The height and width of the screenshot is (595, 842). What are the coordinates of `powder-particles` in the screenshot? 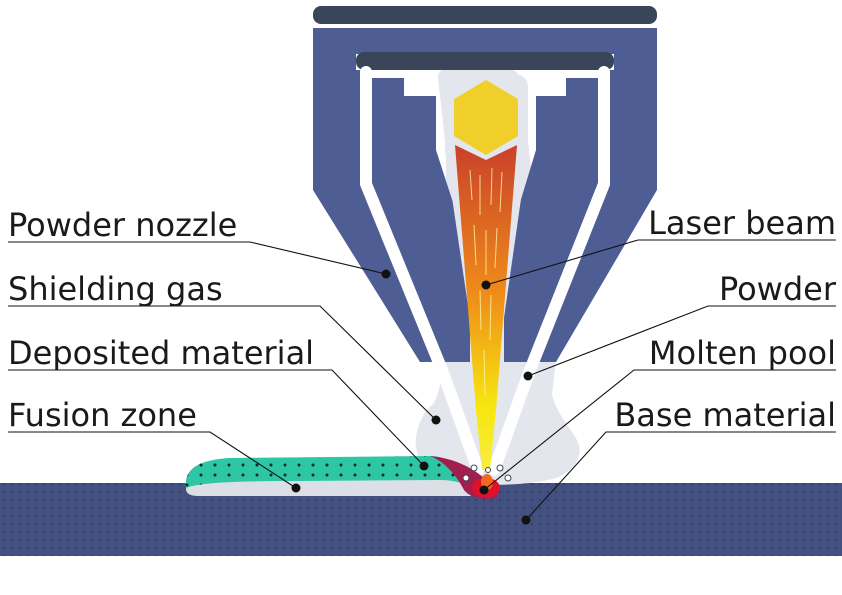 It's located at (487, 473).